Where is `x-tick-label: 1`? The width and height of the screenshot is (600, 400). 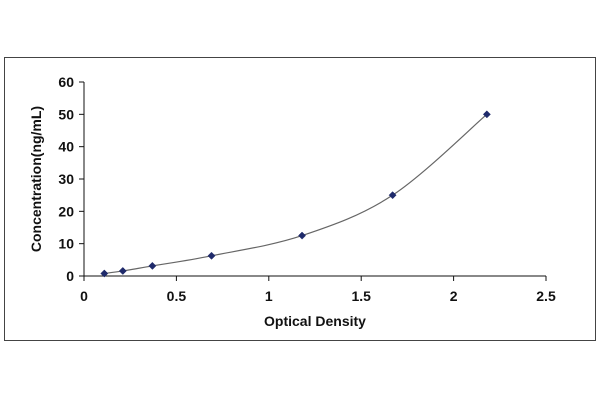
x-tick-label: 1 is located at coordinates (269, 296).